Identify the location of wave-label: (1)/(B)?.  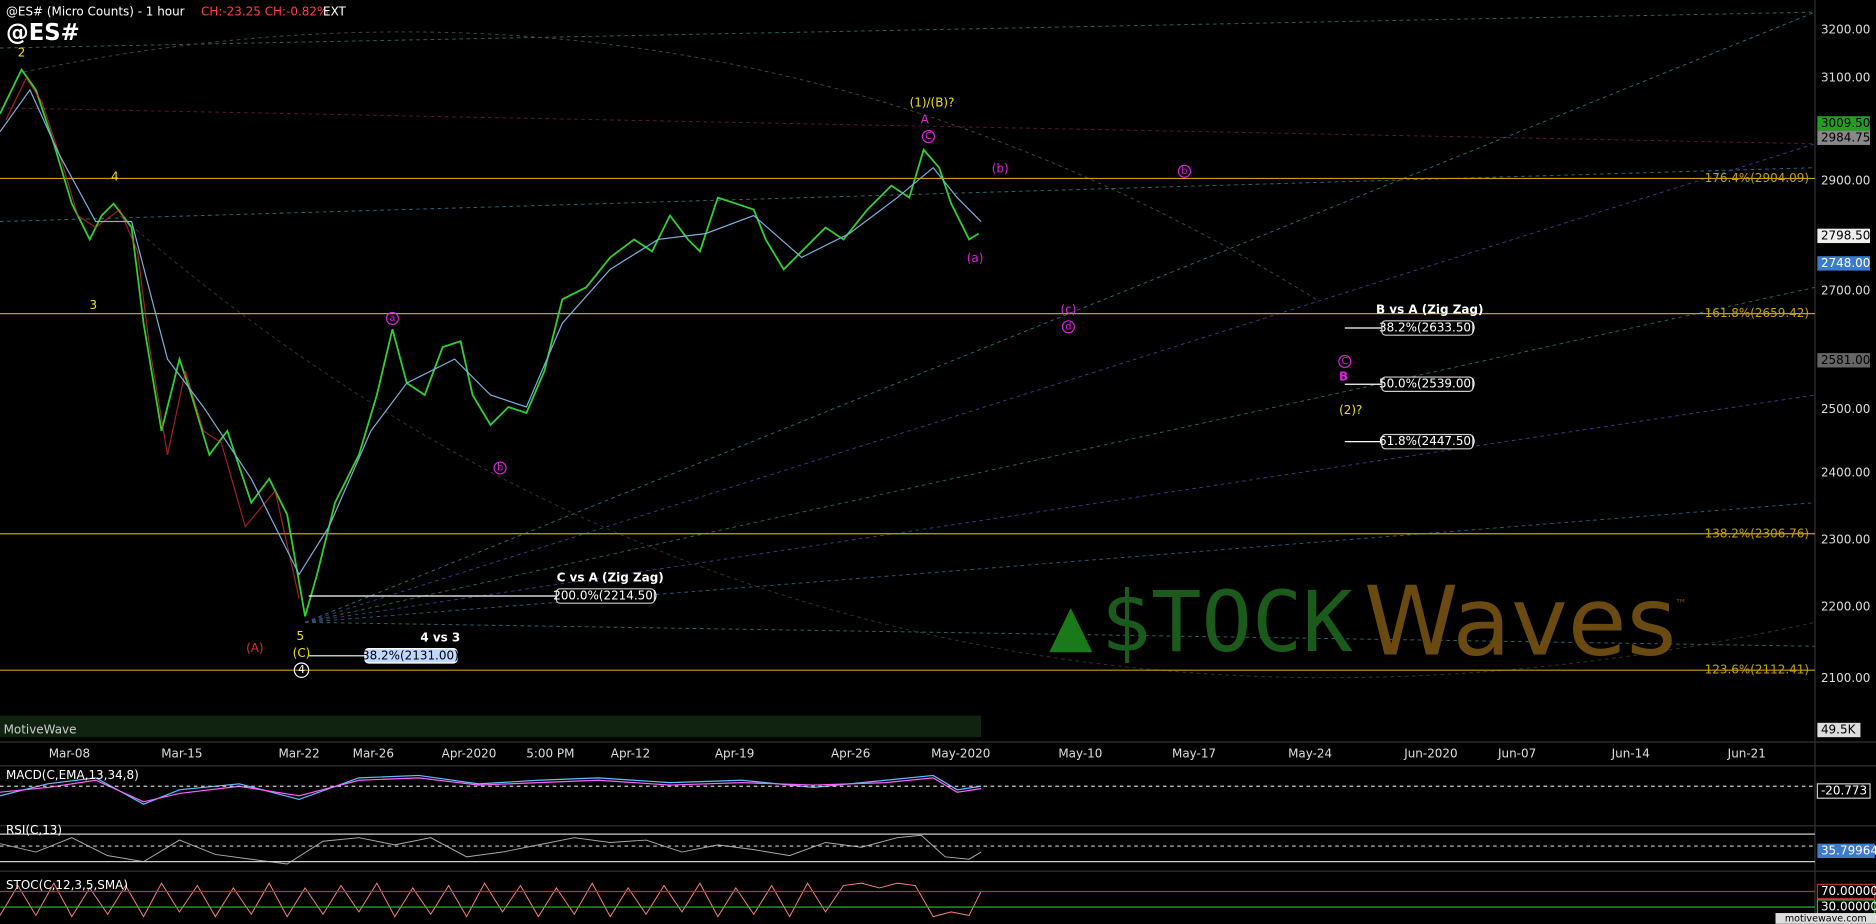
(932, 103).